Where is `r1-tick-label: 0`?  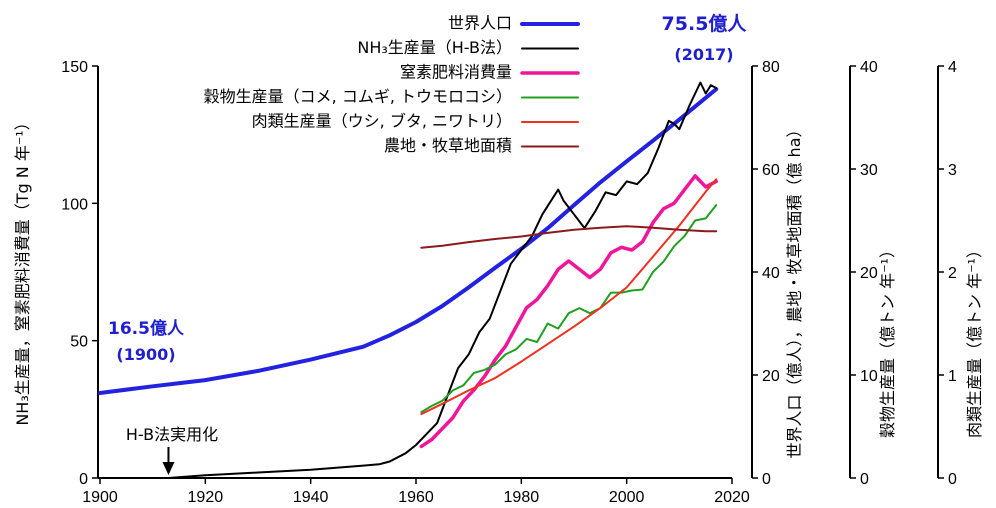
r1-tick-label: 0 is located at coordinates (766, 479).